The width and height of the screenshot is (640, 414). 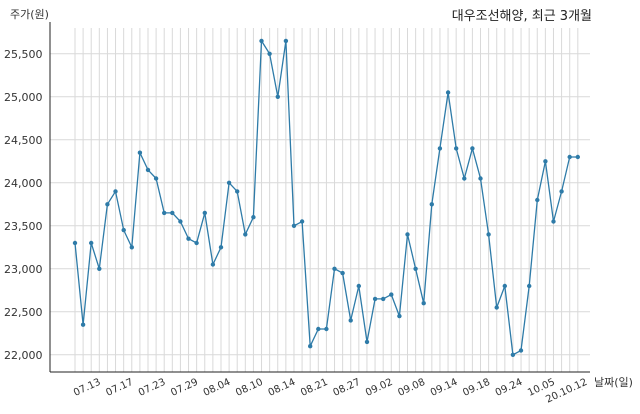 What do you see at coordinates (522, 16) in the screenshot?
I see `chart-title: 대우조선해양, 최근 3개월` at bounding box center [522, 16].